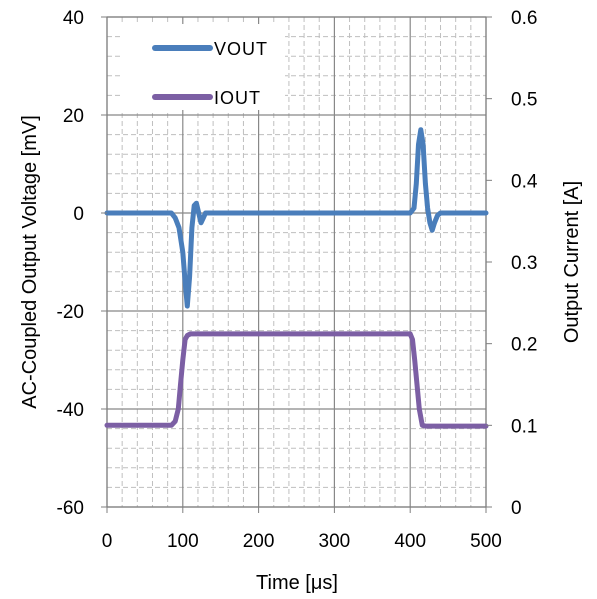 This screenshot has height=599, width=597. What do you see at coordinates (73, 116) in the screenshot?
I see `y-left-tick-label: 20` at bounding box center [73, 116].